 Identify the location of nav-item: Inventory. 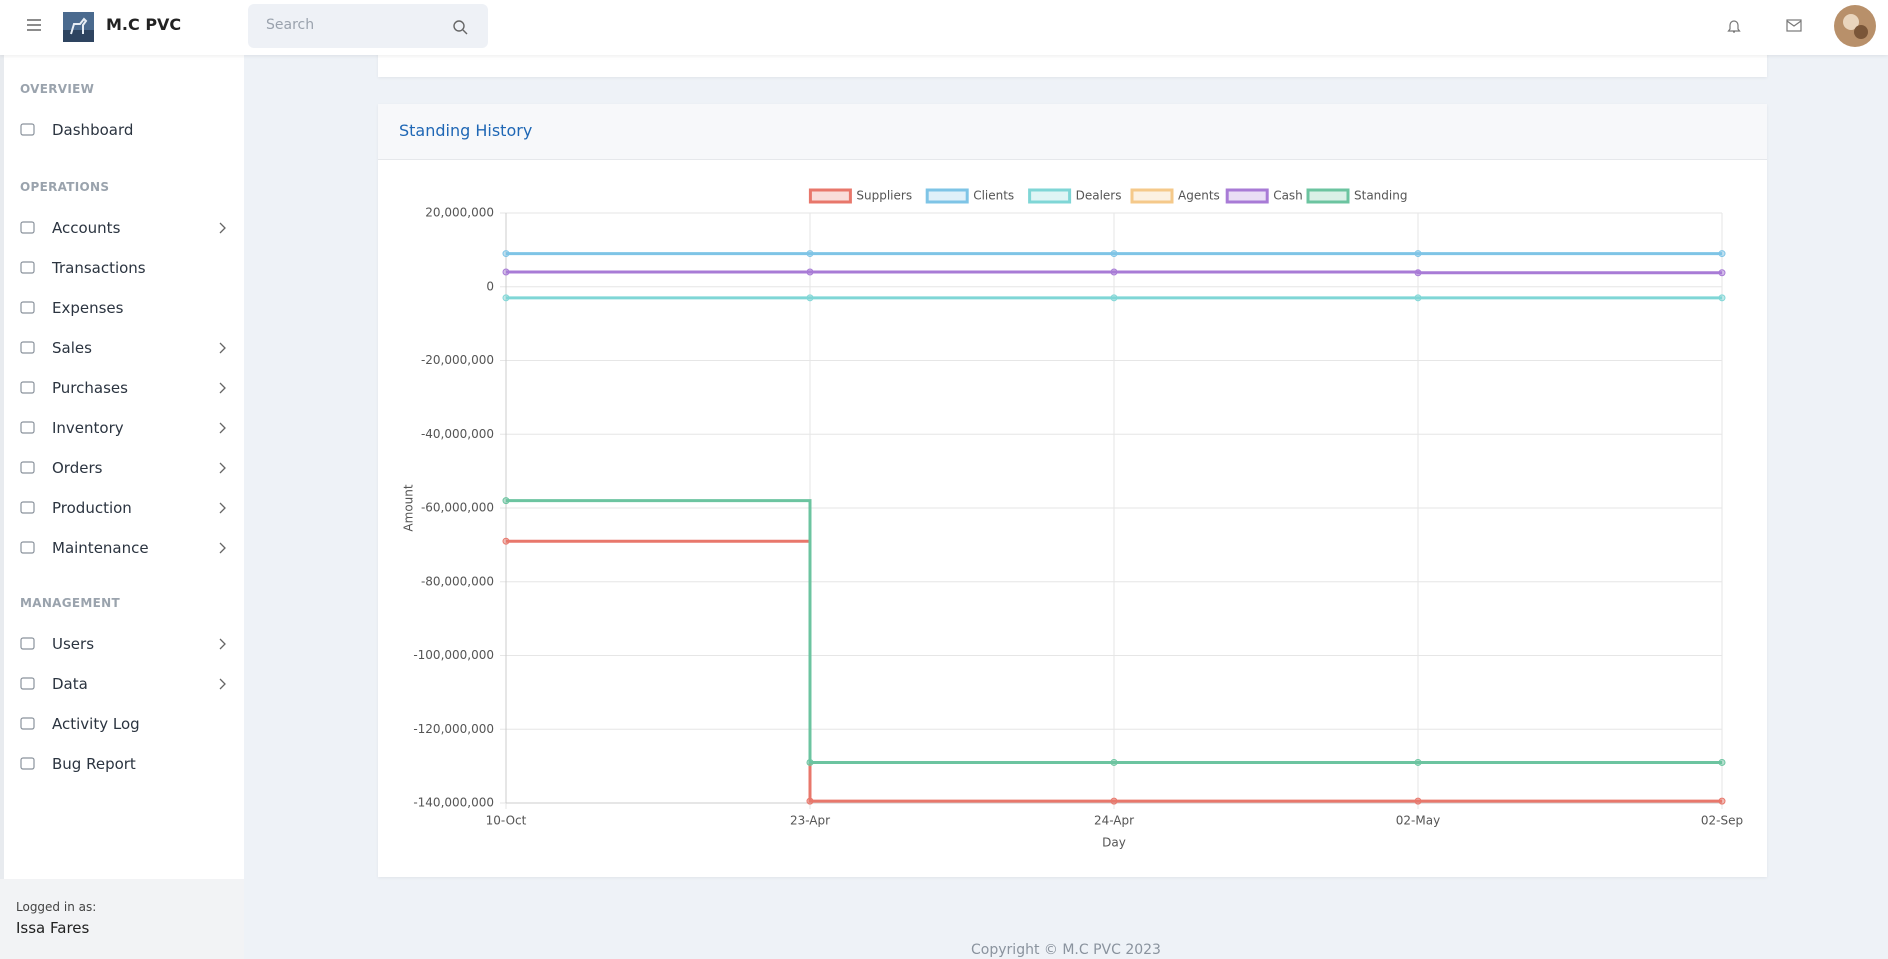
(124, 428).